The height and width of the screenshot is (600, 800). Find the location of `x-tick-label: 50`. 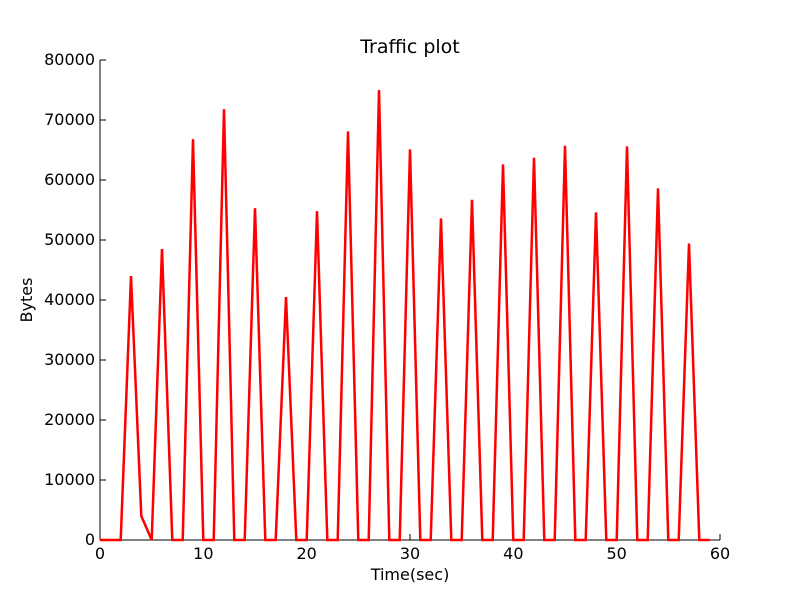

x-tick-label: 50 is located at coordinates (616, 553).